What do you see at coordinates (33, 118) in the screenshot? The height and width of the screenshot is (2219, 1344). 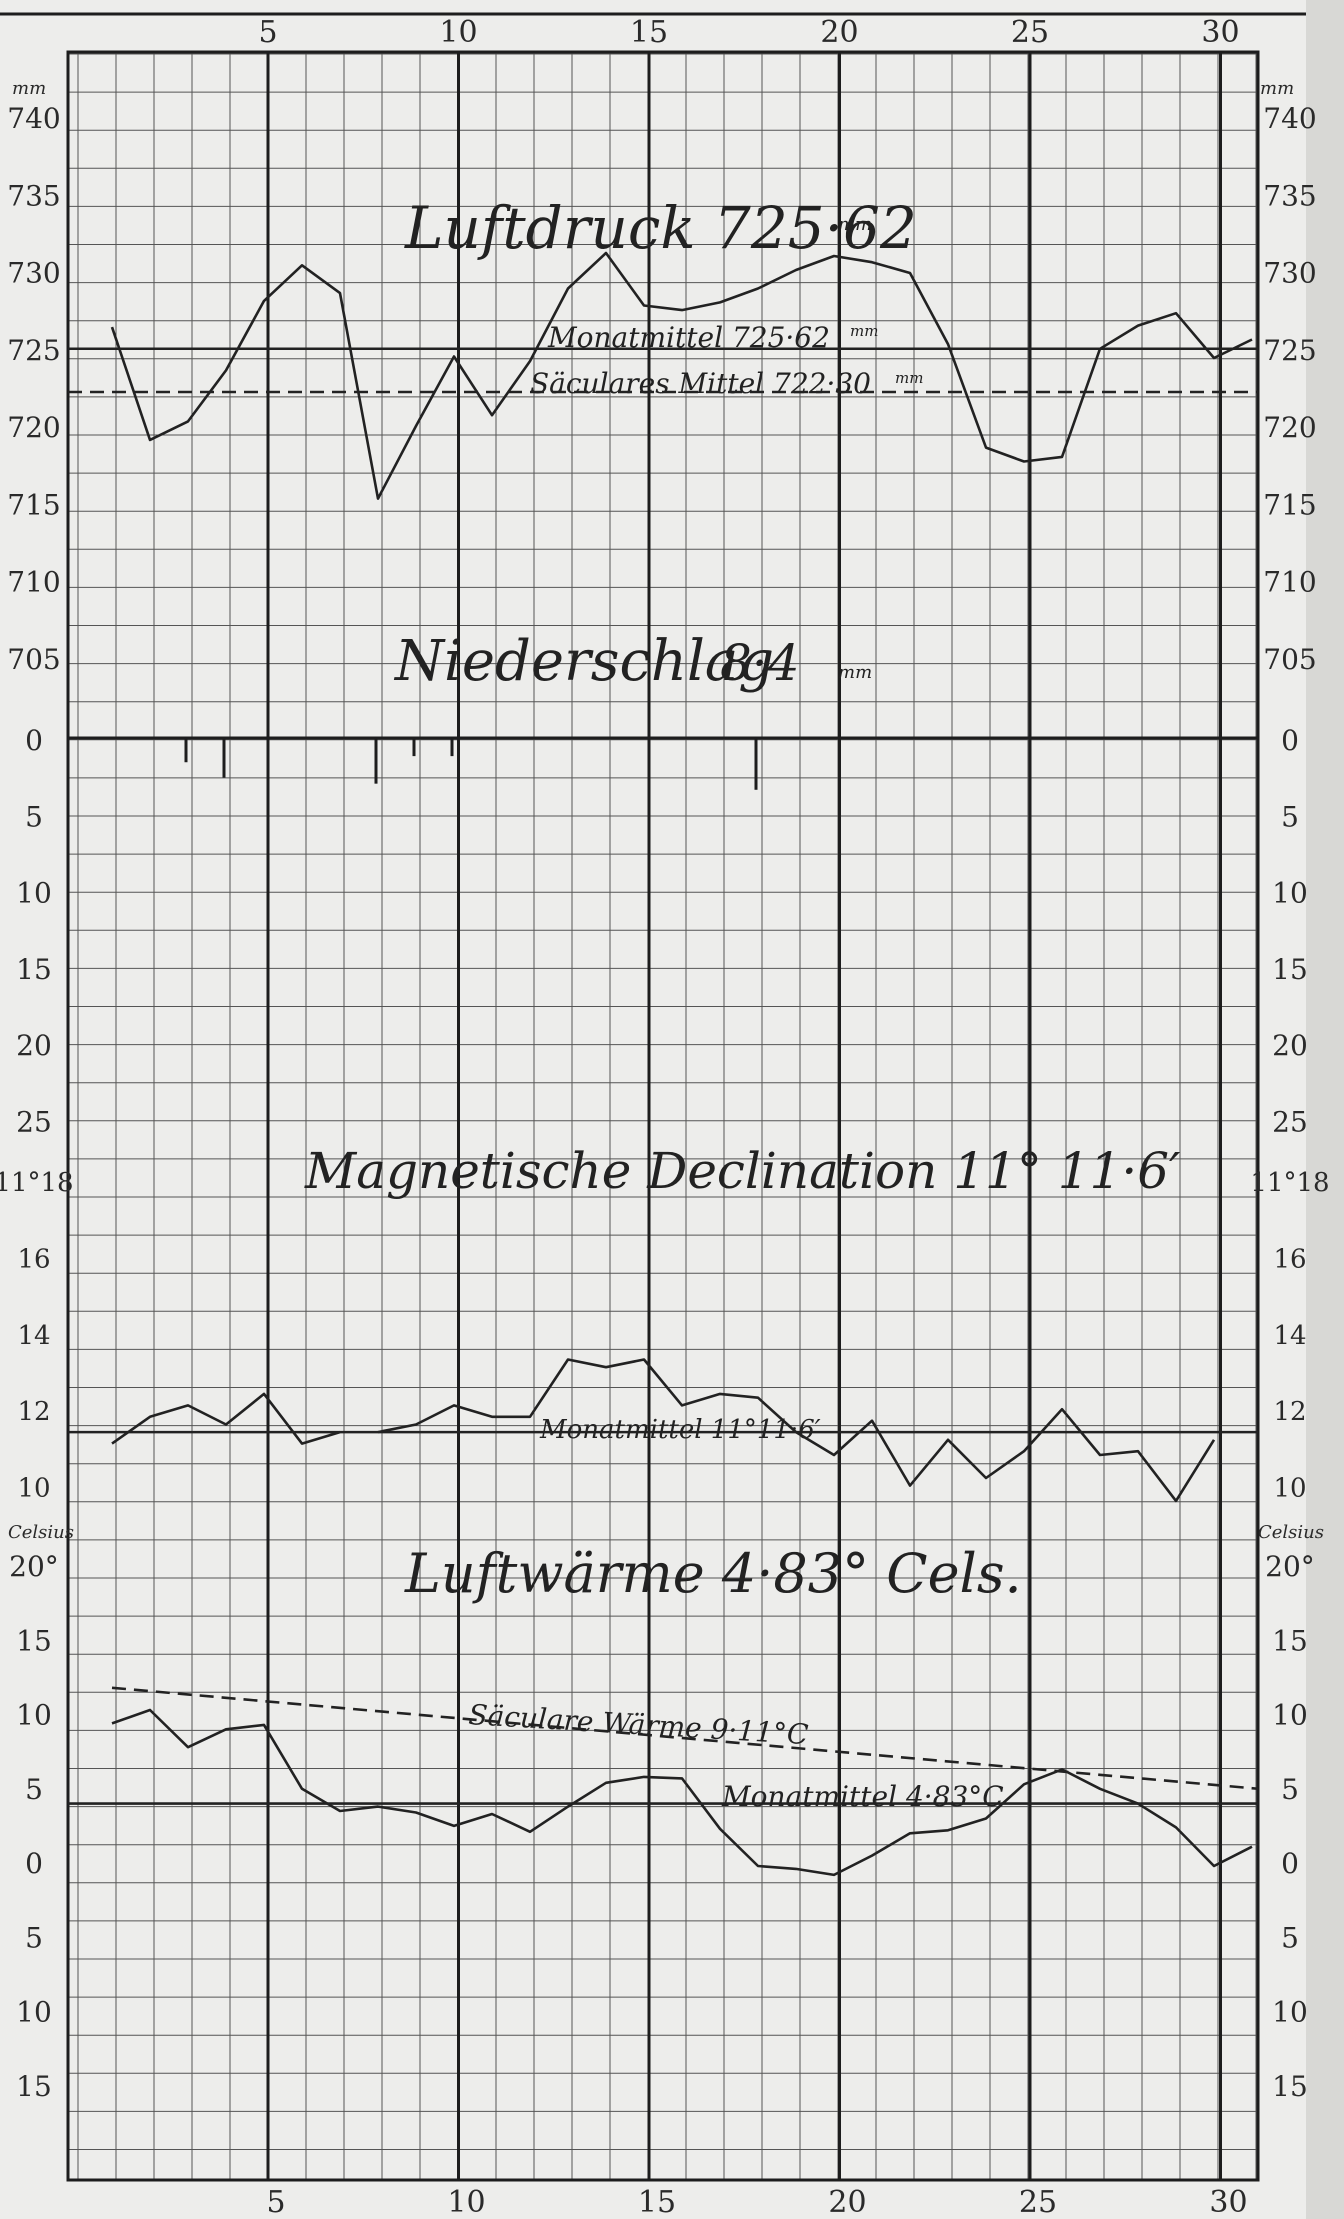 I see `pressure-y-tick-left: 740` at bounding box center [33, 118].